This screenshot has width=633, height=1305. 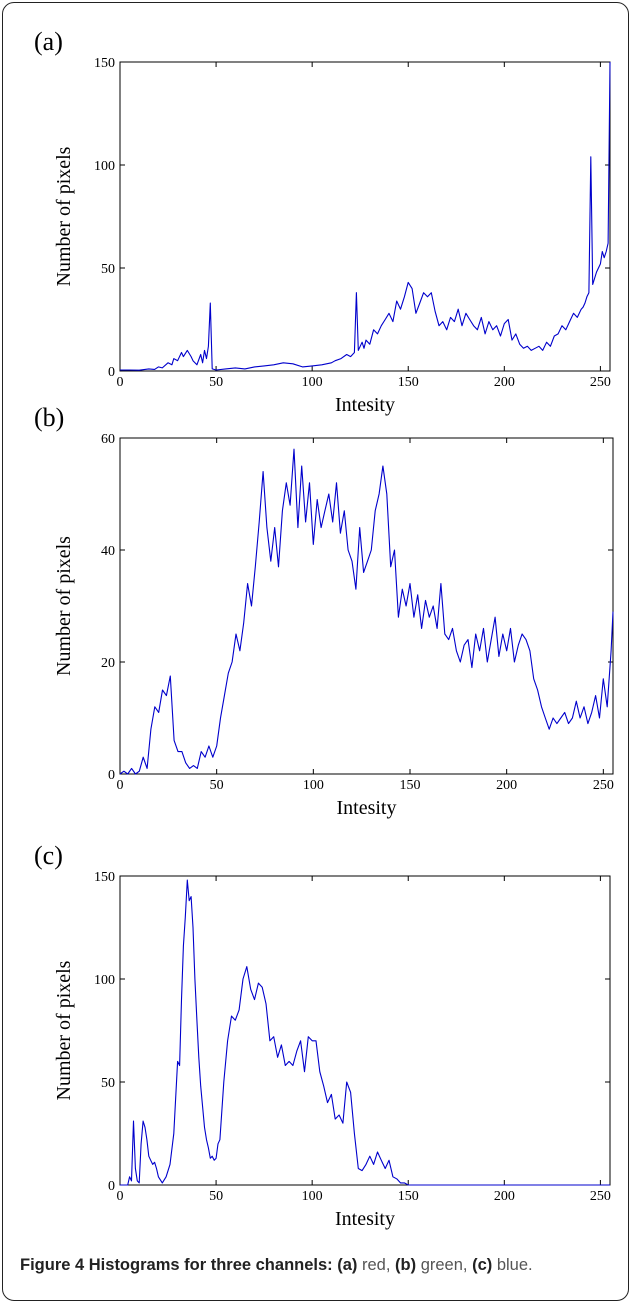 What do you see at coordinates (120, 785) in the screenshot?
I see `x-tick-label-b-0: 0` at bounding box center [120, 785].